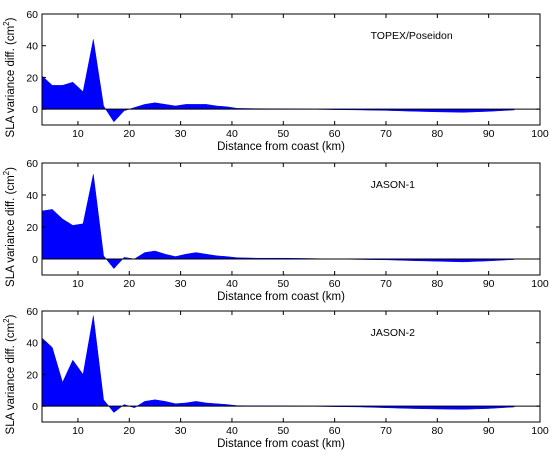 The width and height of the screenshot is (550, 456). Describe the element at coordinates (412, 36) in the screenshot. I see `panel-label: TOPEX/Poseidon` at that location.